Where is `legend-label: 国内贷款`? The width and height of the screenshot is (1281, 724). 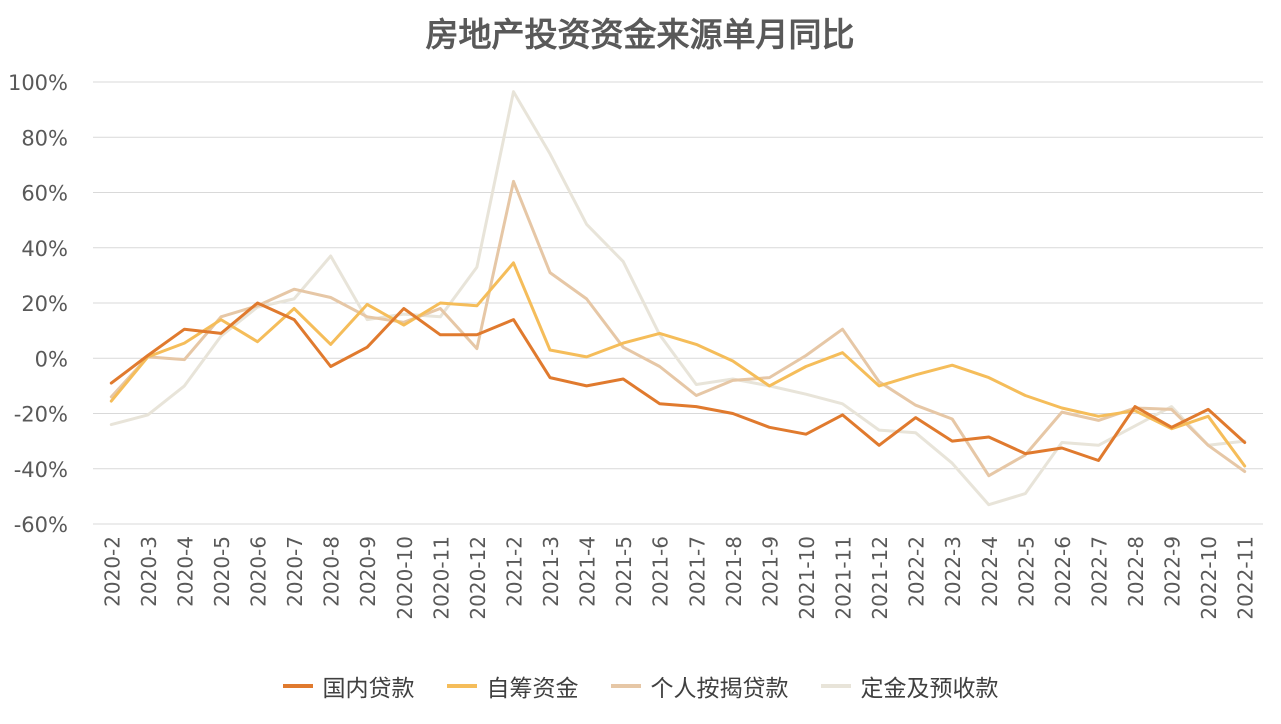
legend-label: 国内贷款 is located at coordinates (368, 689).